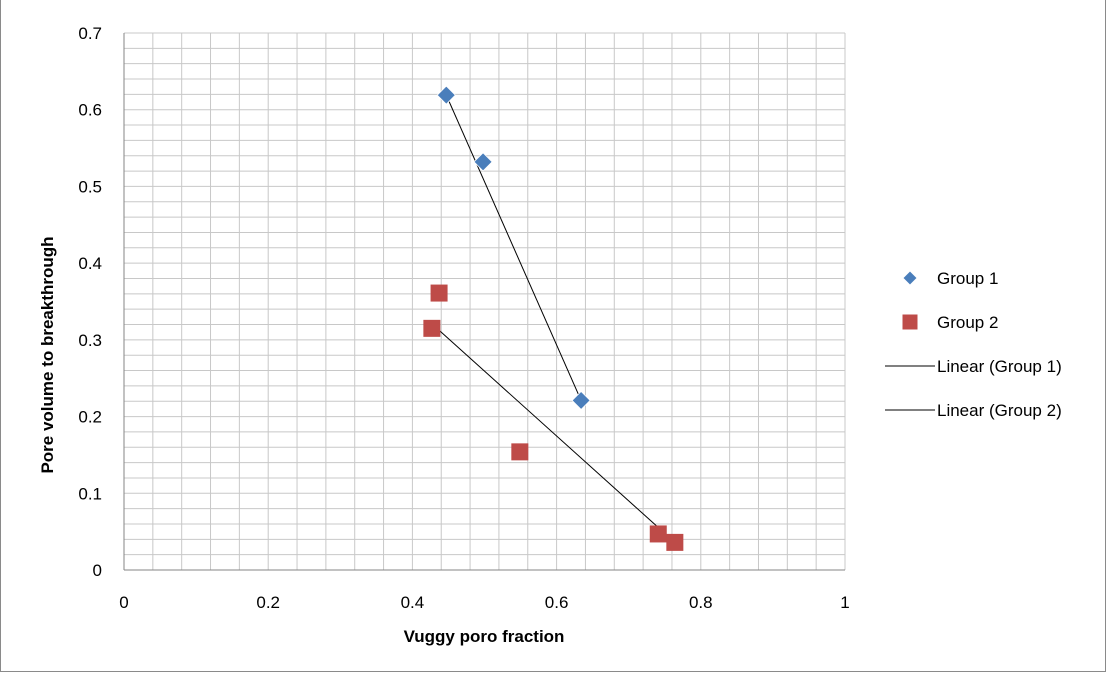 The width and height of the screenshot is (1109, 675). Describe the element at coordinates (999, 410) in the screenshot. I see `legend-linear-group-2-label: Linear (Group 2)` at that location.